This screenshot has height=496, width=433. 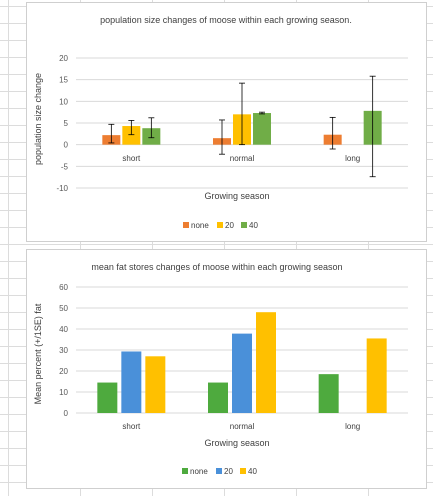 I want to click on y-axis-label: Mean percent (+/1SE) fat, so click(x=38, y=353).